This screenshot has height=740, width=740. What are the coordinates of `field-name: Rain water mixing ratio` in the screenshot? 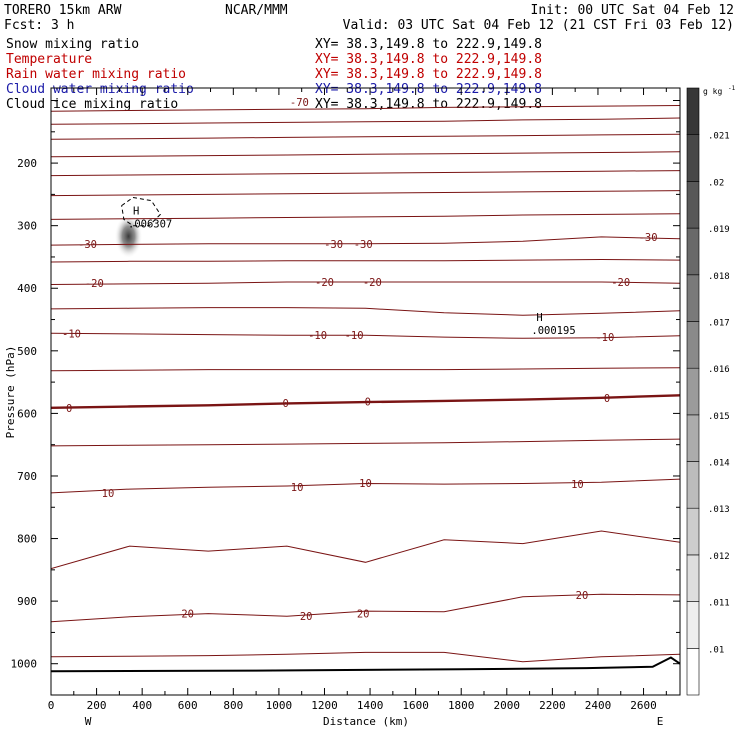 It's located at (96, 74).